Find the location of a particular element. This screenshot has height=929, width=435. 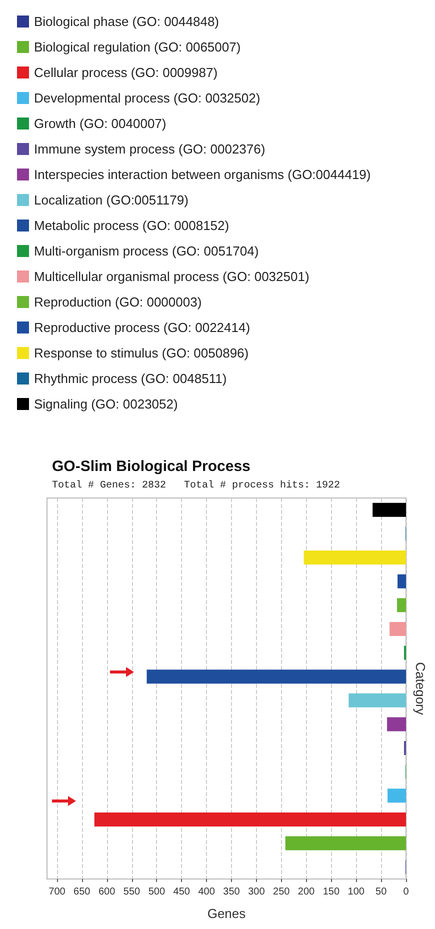

x-tick-label: 600 is located at coordinates (107, 892).